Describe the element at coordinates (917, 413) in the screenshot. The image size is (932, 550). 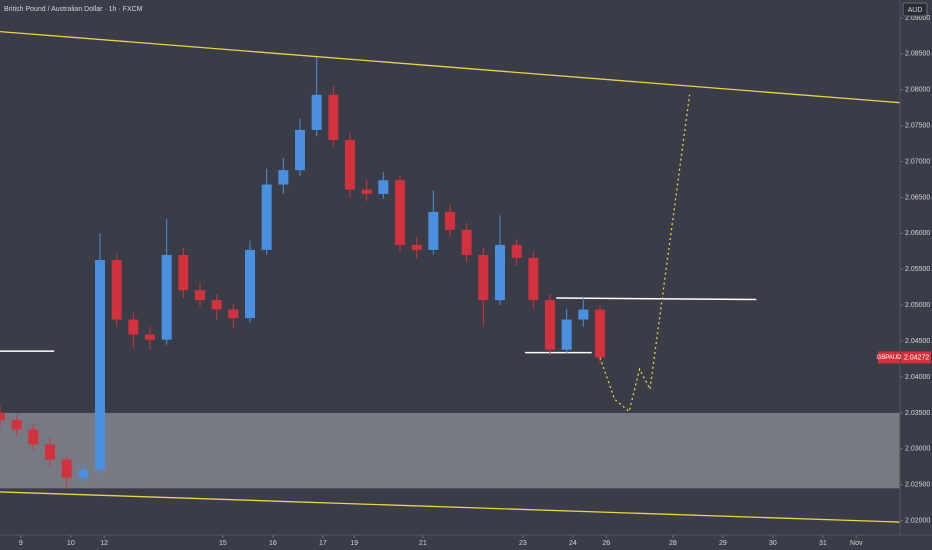
I see `y-tick-label: 2.03500` at that location.